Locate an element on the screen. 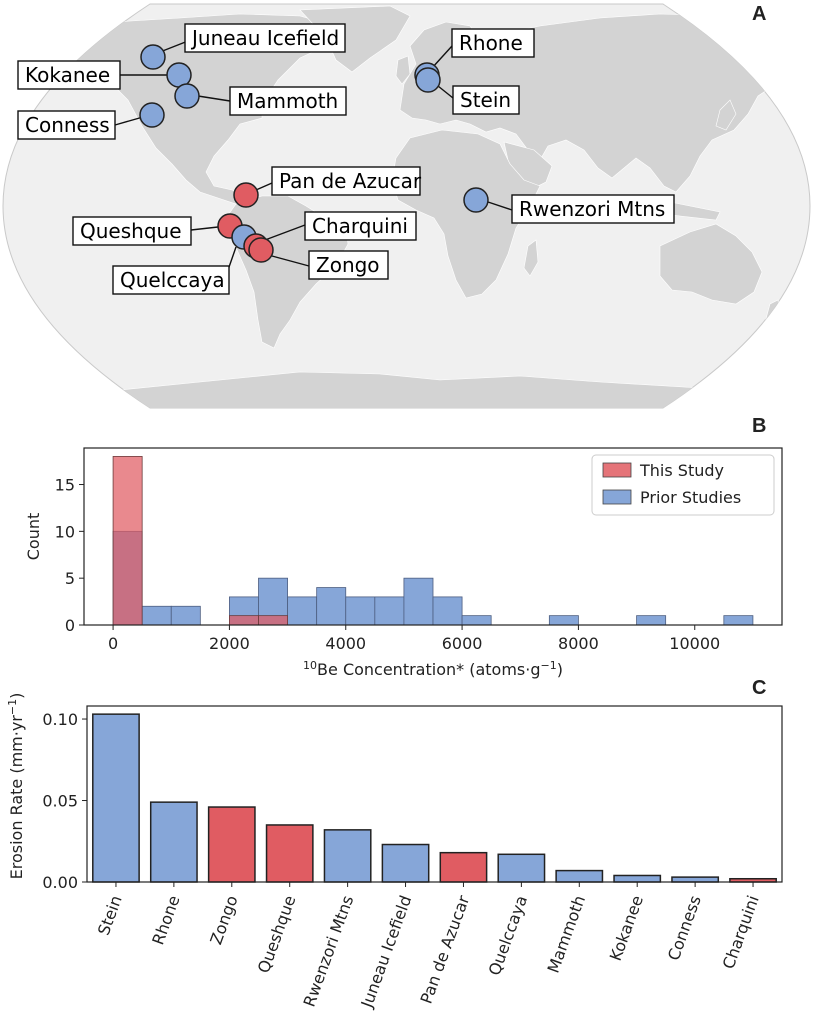 Image resolution: width=813 pixels, height=1024 pixels. site-rwenzori-mtns: Rwenzori Mtns is located at coordinates (569, 205).